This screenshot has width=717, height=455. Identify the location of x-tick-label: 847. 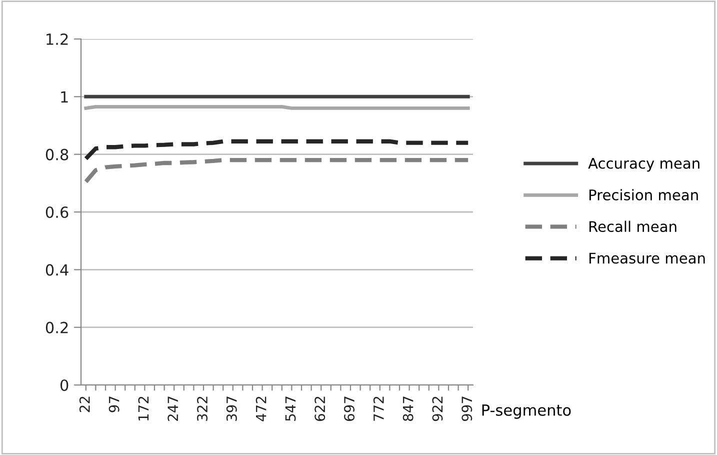
(408, 408).